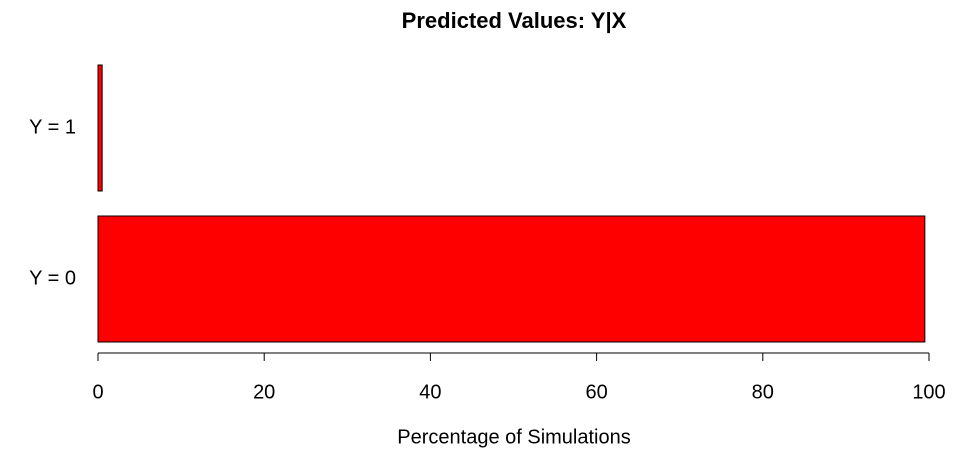 This screenshot has height=453, width=956. I want to click on x-tick-label: 0, so click(97, 392).